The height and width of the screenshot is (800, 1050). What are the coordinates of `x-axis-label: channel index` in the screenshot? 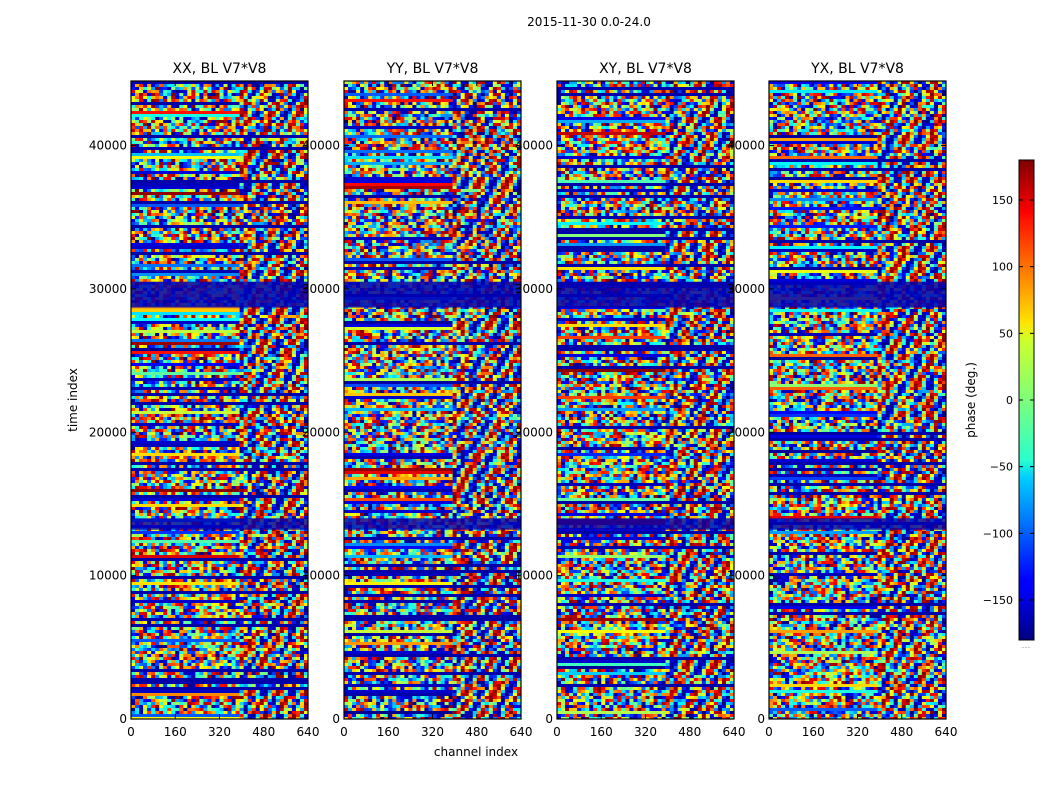 It's located at (476, 752).